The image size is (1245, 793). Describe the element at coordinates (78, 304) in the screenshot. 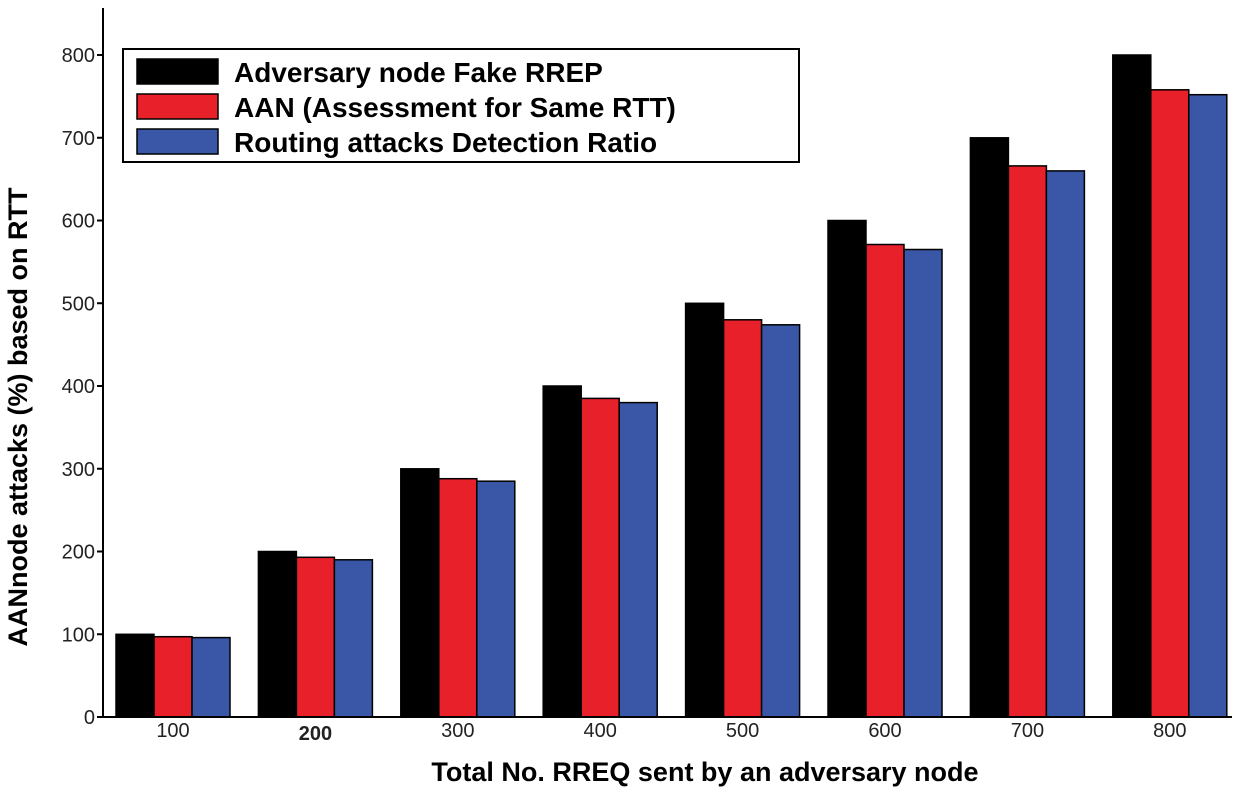

I see `y-tick-label-500: 500` at that location.